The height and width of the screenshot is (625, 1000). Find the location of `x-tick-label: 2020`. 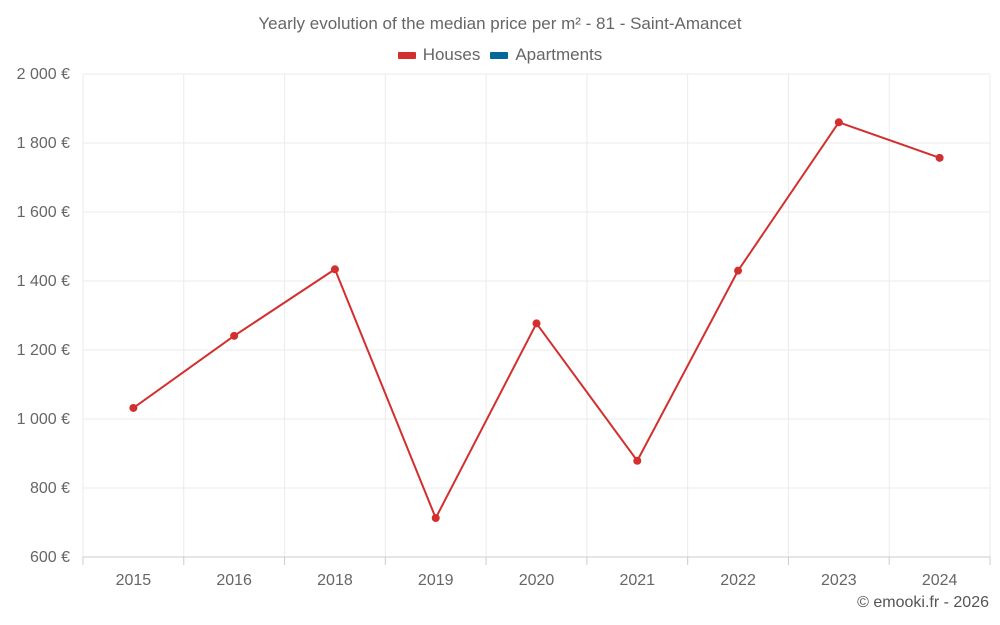

x-tick-label: 2020 is located at coordinates (537, 580).